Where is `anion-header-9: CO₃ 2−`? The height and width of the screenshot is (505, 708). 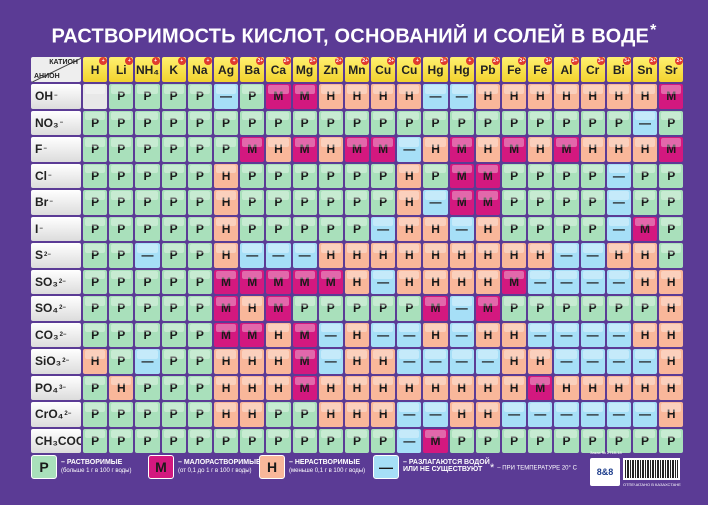 anion-header-9: CO₃ 2− is located at coordinates (56, 334).